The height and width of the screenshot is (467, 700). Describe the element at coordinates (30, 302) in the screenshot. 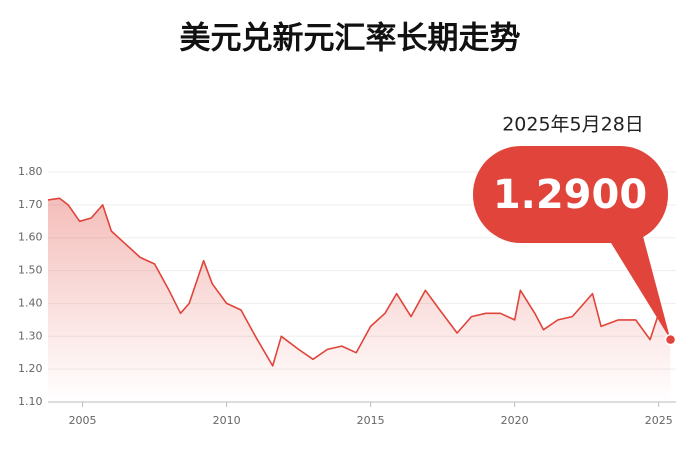

I see `y-tick-label: 1.40` at that location.